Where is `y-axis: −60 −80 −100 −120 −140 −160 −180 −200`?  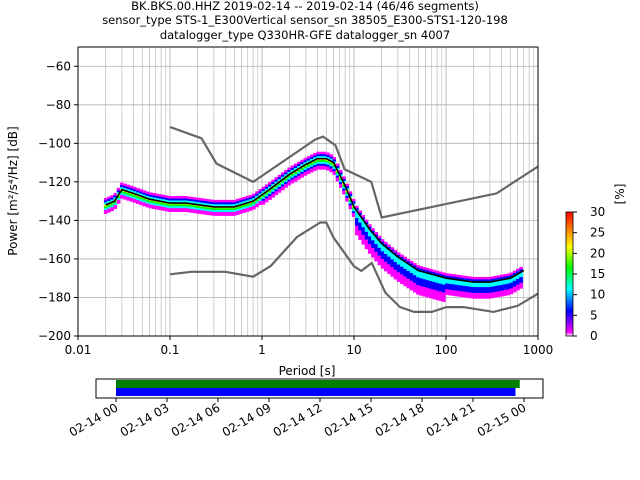 y-axis: −60 −80 −100 −120 −140 −160 −180 −200 is located at coordinates (58, 201).